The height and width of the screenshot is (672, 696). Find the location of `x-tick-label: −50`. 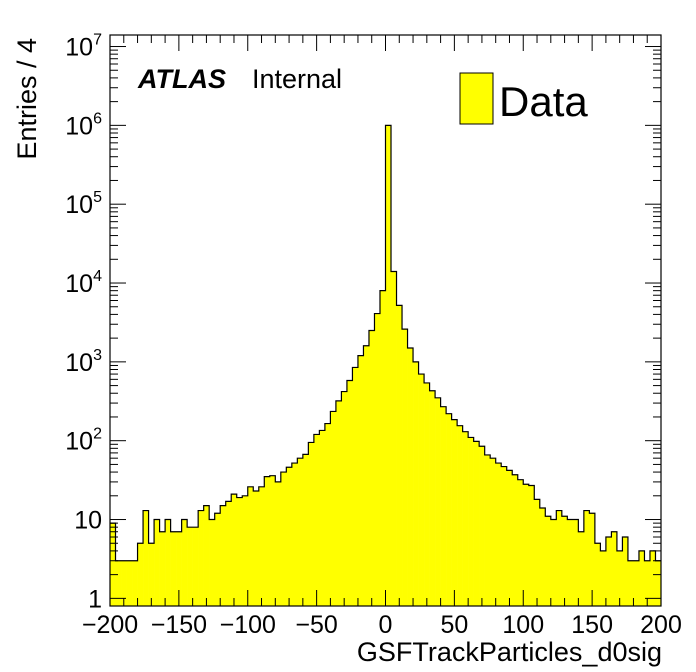

x-tick-label: −50 is located at coordinates (316, 625).